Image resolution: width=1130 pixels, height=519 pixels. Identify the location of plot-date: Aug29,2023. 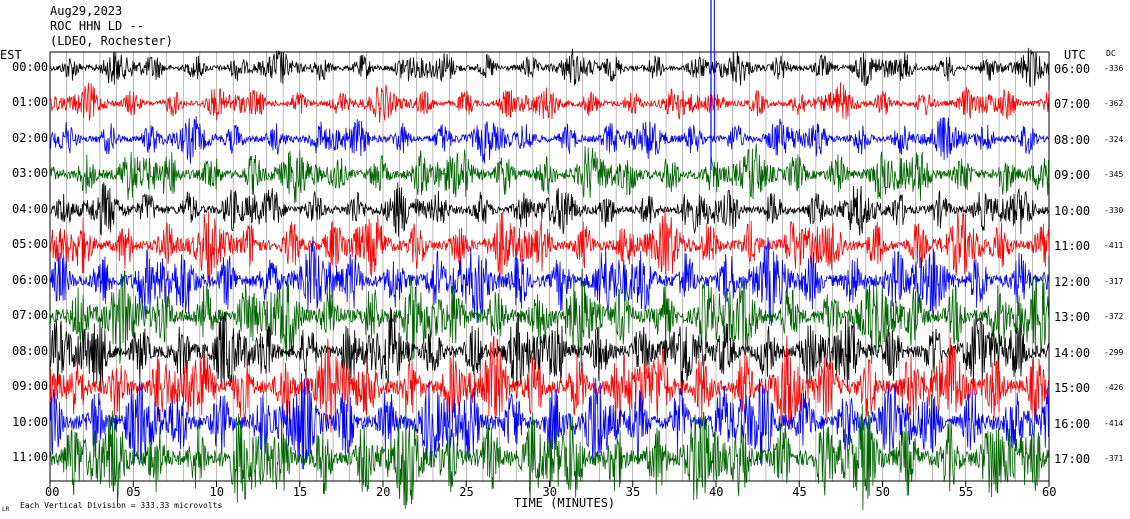
(86, 11).